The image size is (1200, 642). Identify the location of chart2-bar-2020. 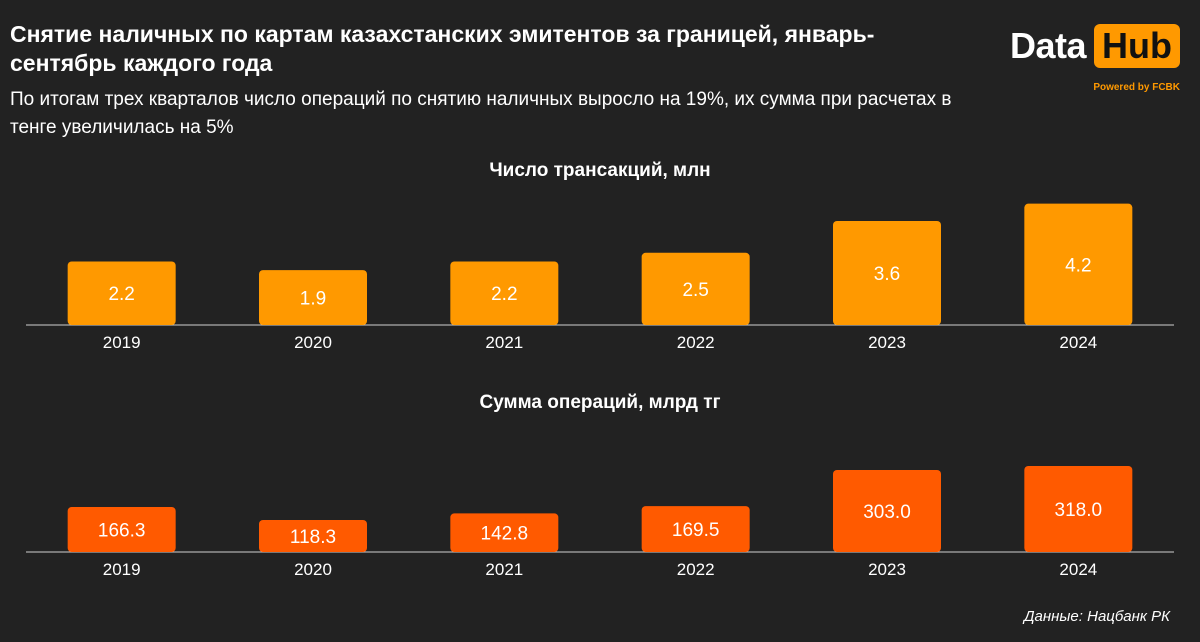
(313, 535).